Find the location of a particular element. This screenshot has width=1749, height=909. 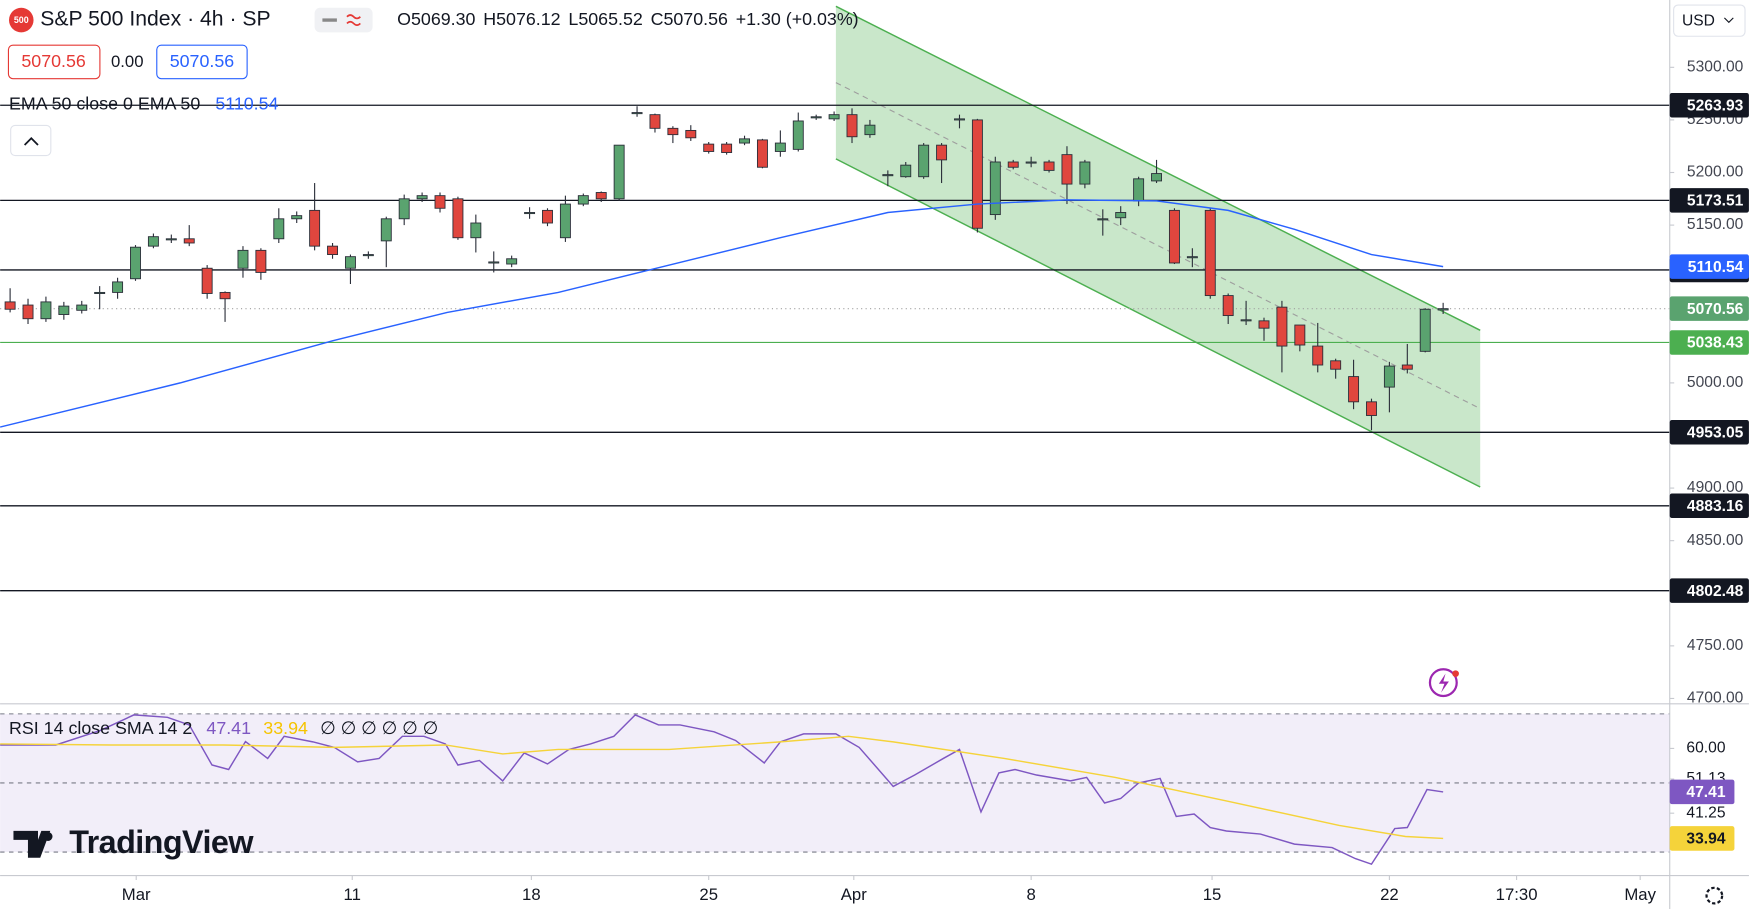

spread: 0.00 is located at coordinates (127, 61).